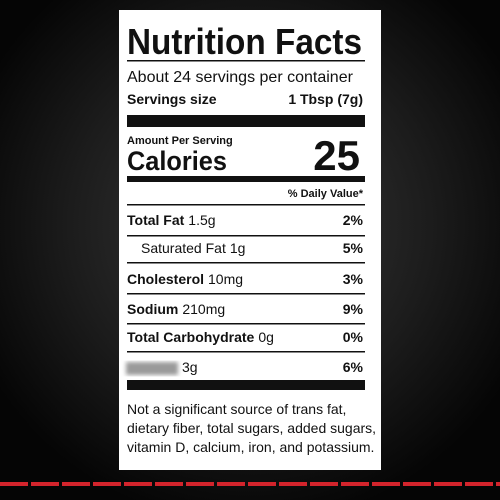 The width and height of the screenshot is (500, 500). I want to click on daily-value: 9%, so click(353, 309).